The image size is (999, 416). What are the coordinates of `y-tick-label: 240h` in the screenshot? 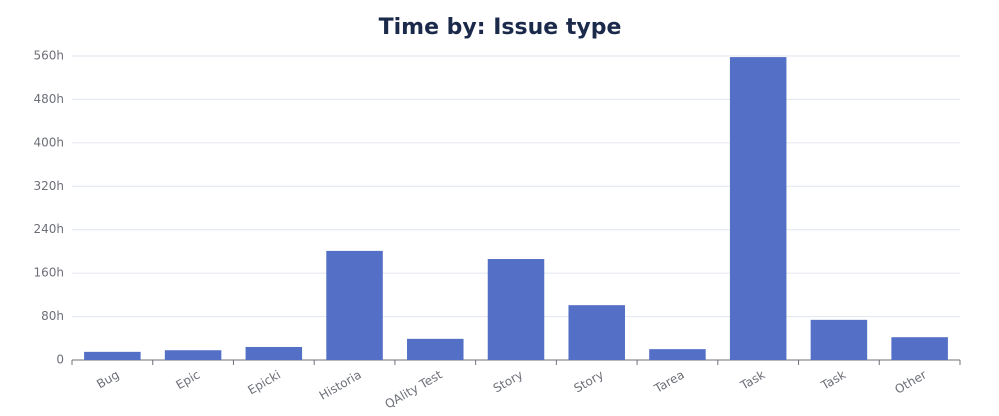 It's located at (48, 229).